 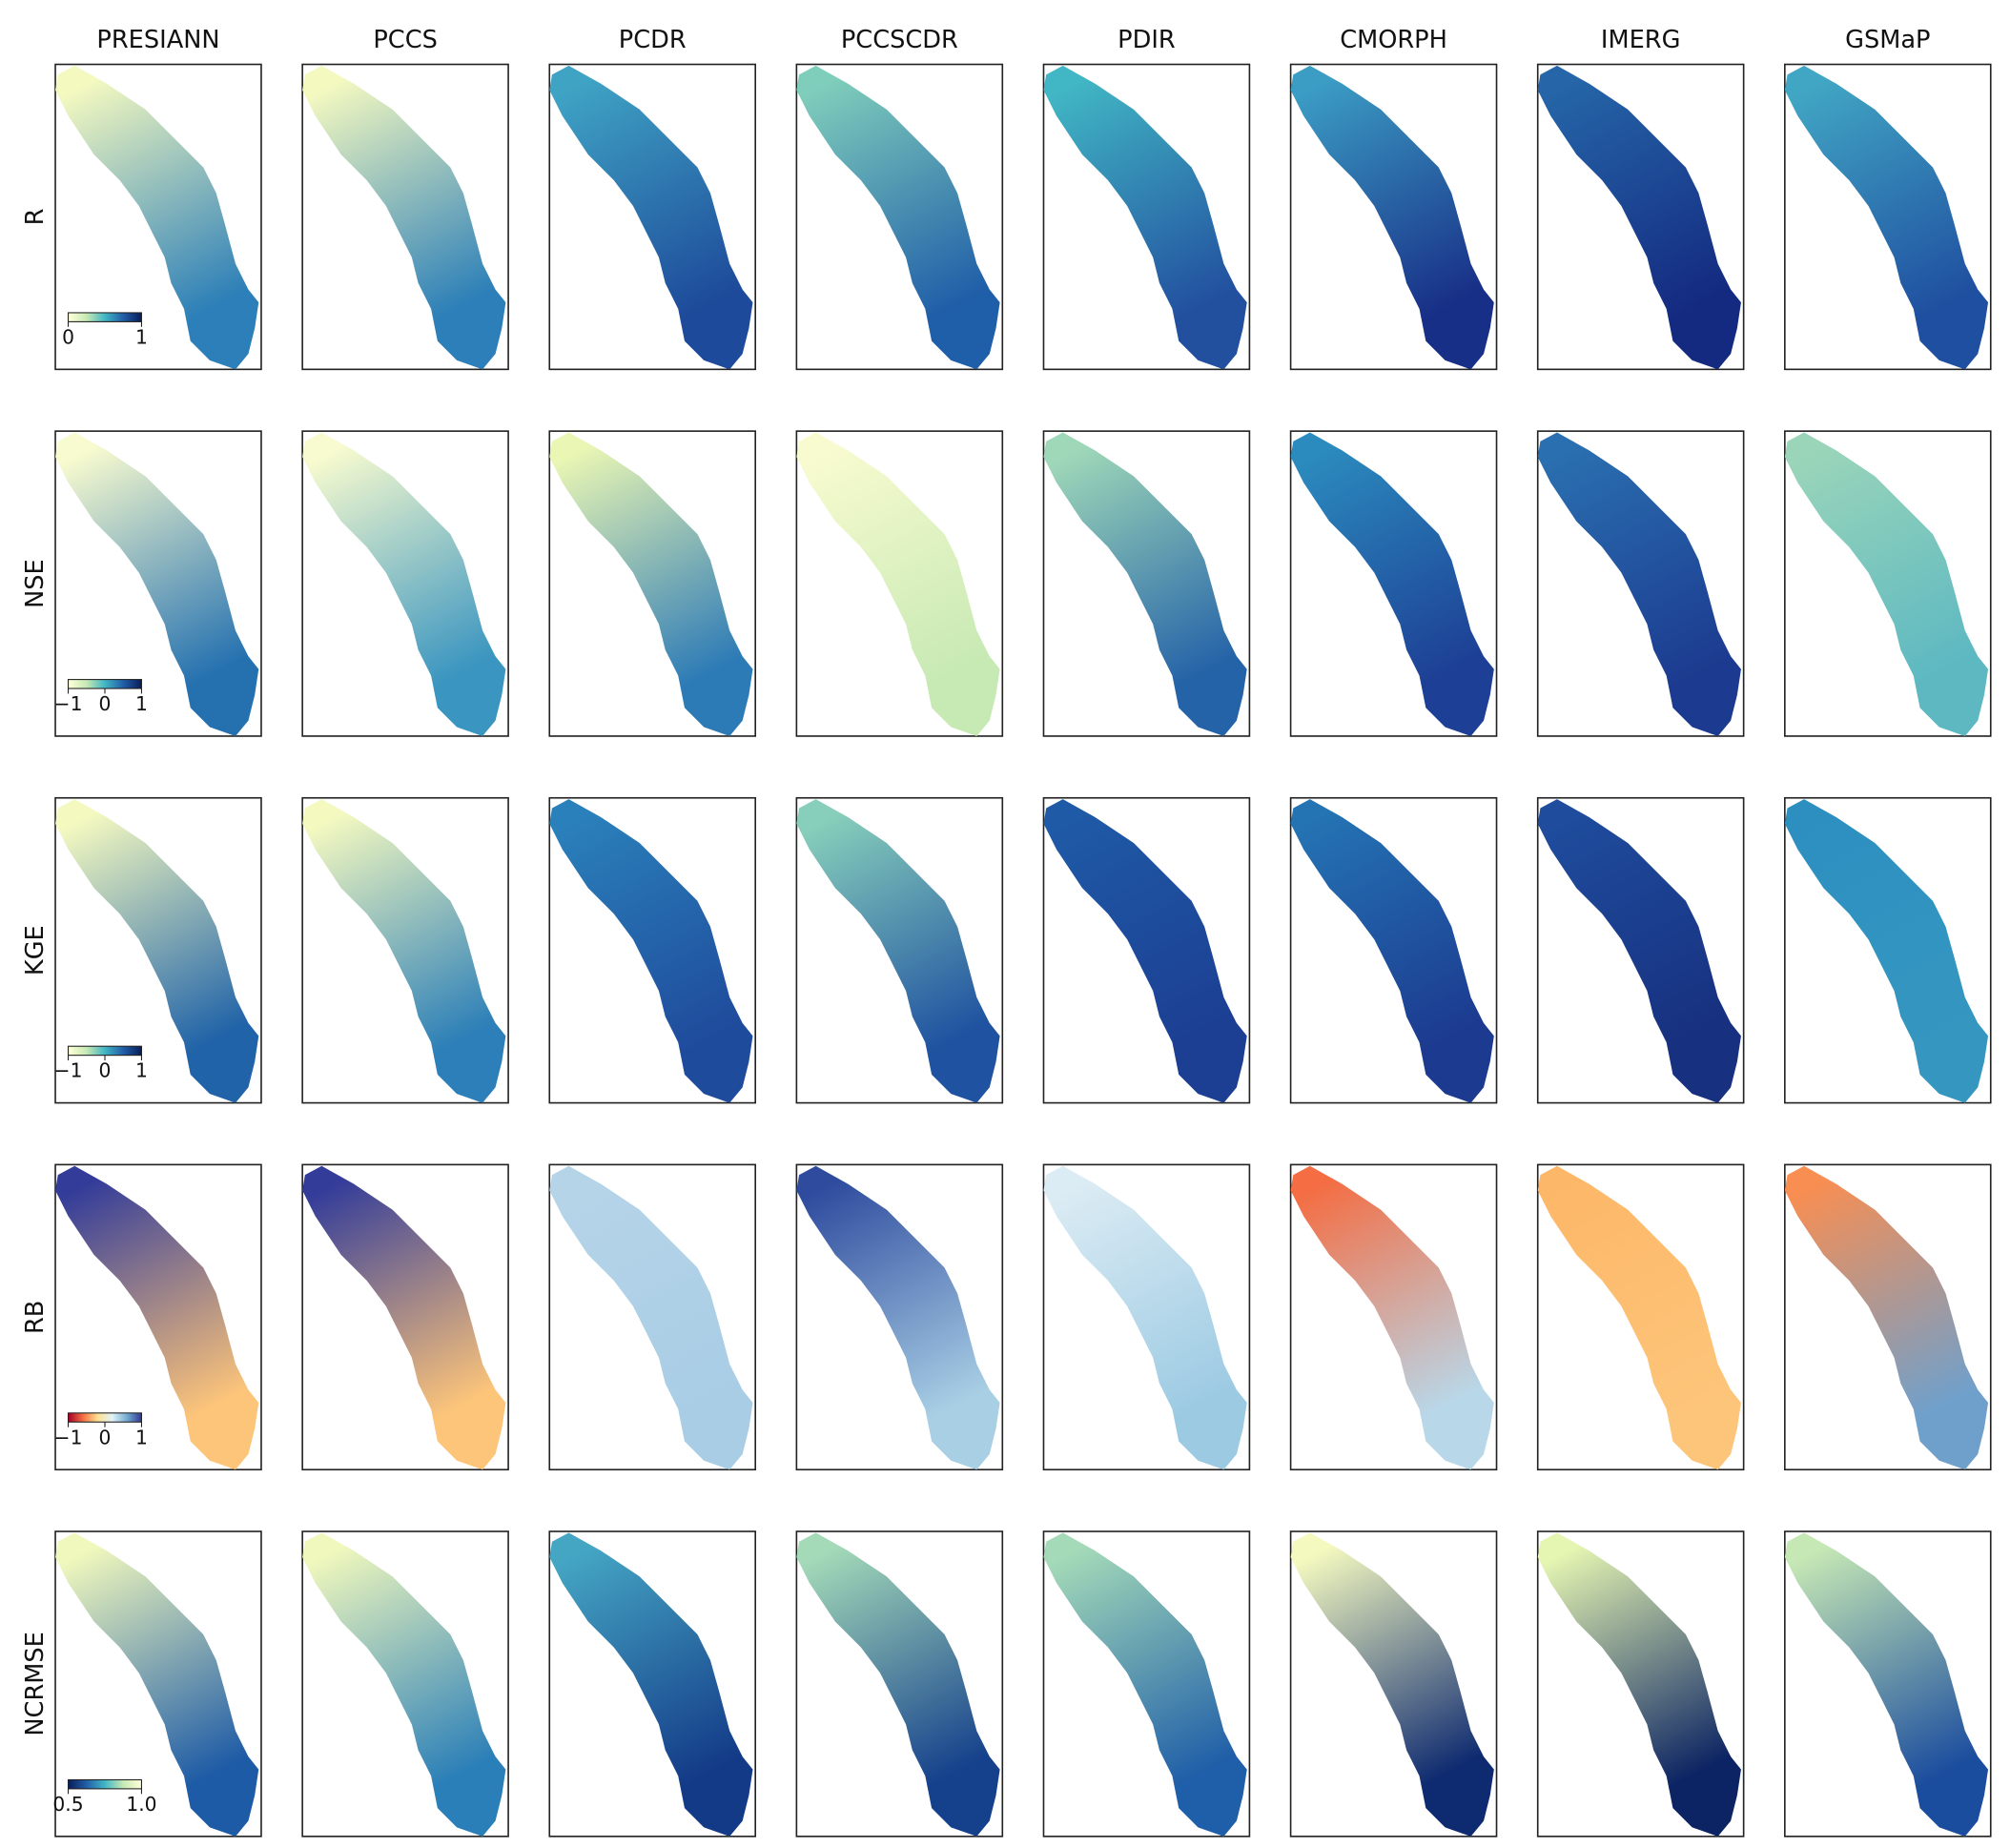 What do you see at coordinates (35, 1683) in the screenshot?
I see `row-label: NCRMSE` at bounding box center [35, 1683].